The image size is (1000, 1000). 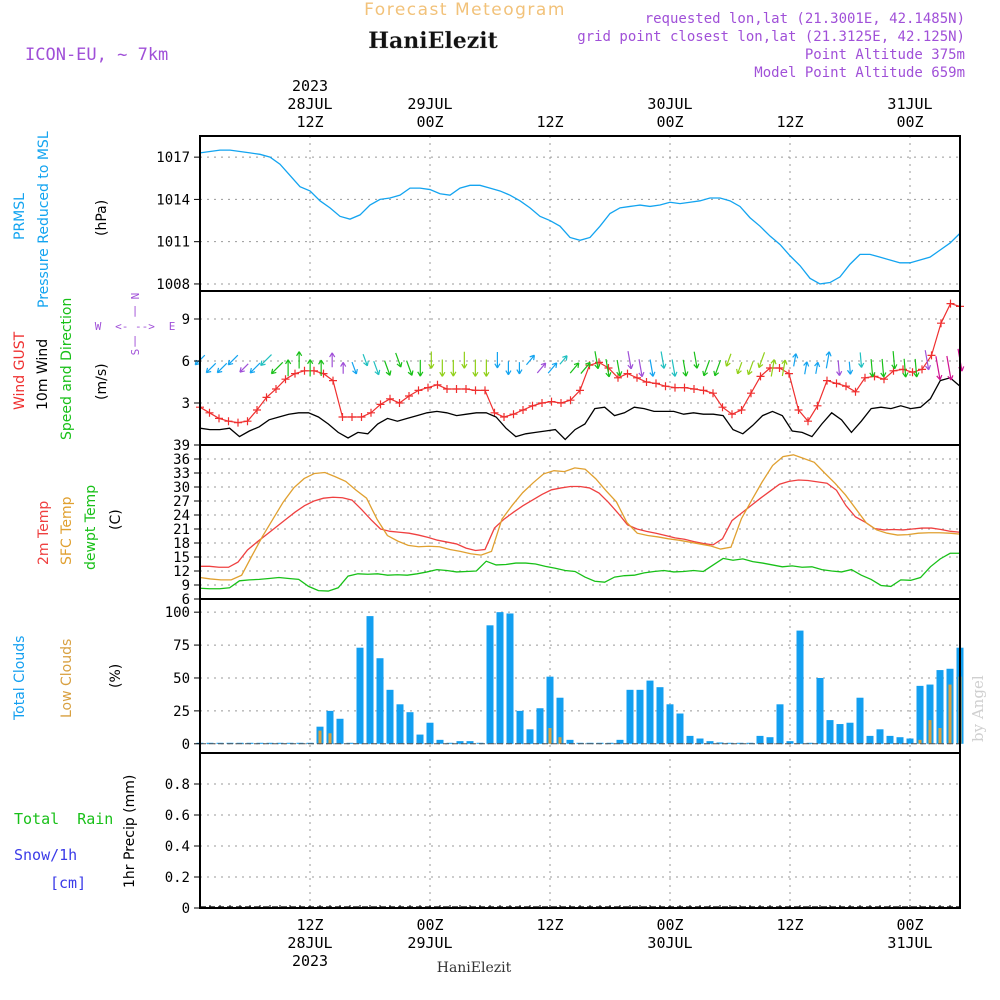 What do you see at coordinates (474, 968) in the screenshot?
I see `footer-location: HaniElezit` at bounding box center [474, 968].